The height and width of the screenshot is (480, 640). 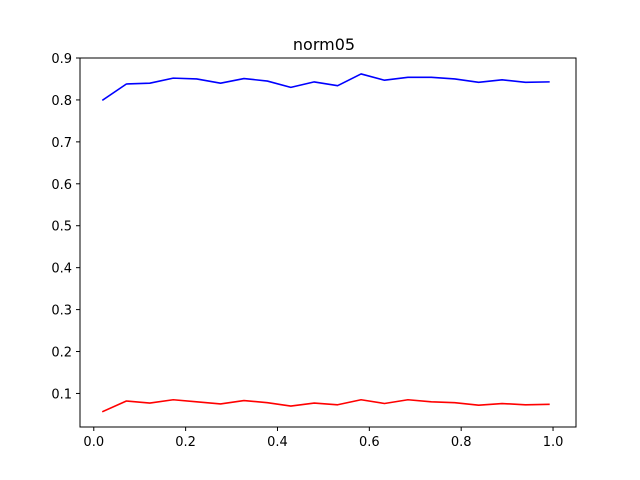 What do you see at coordinates (61, 311) in the screenshot?
I see `y-tick-label: 0.3` at bounding box center [61, 311].